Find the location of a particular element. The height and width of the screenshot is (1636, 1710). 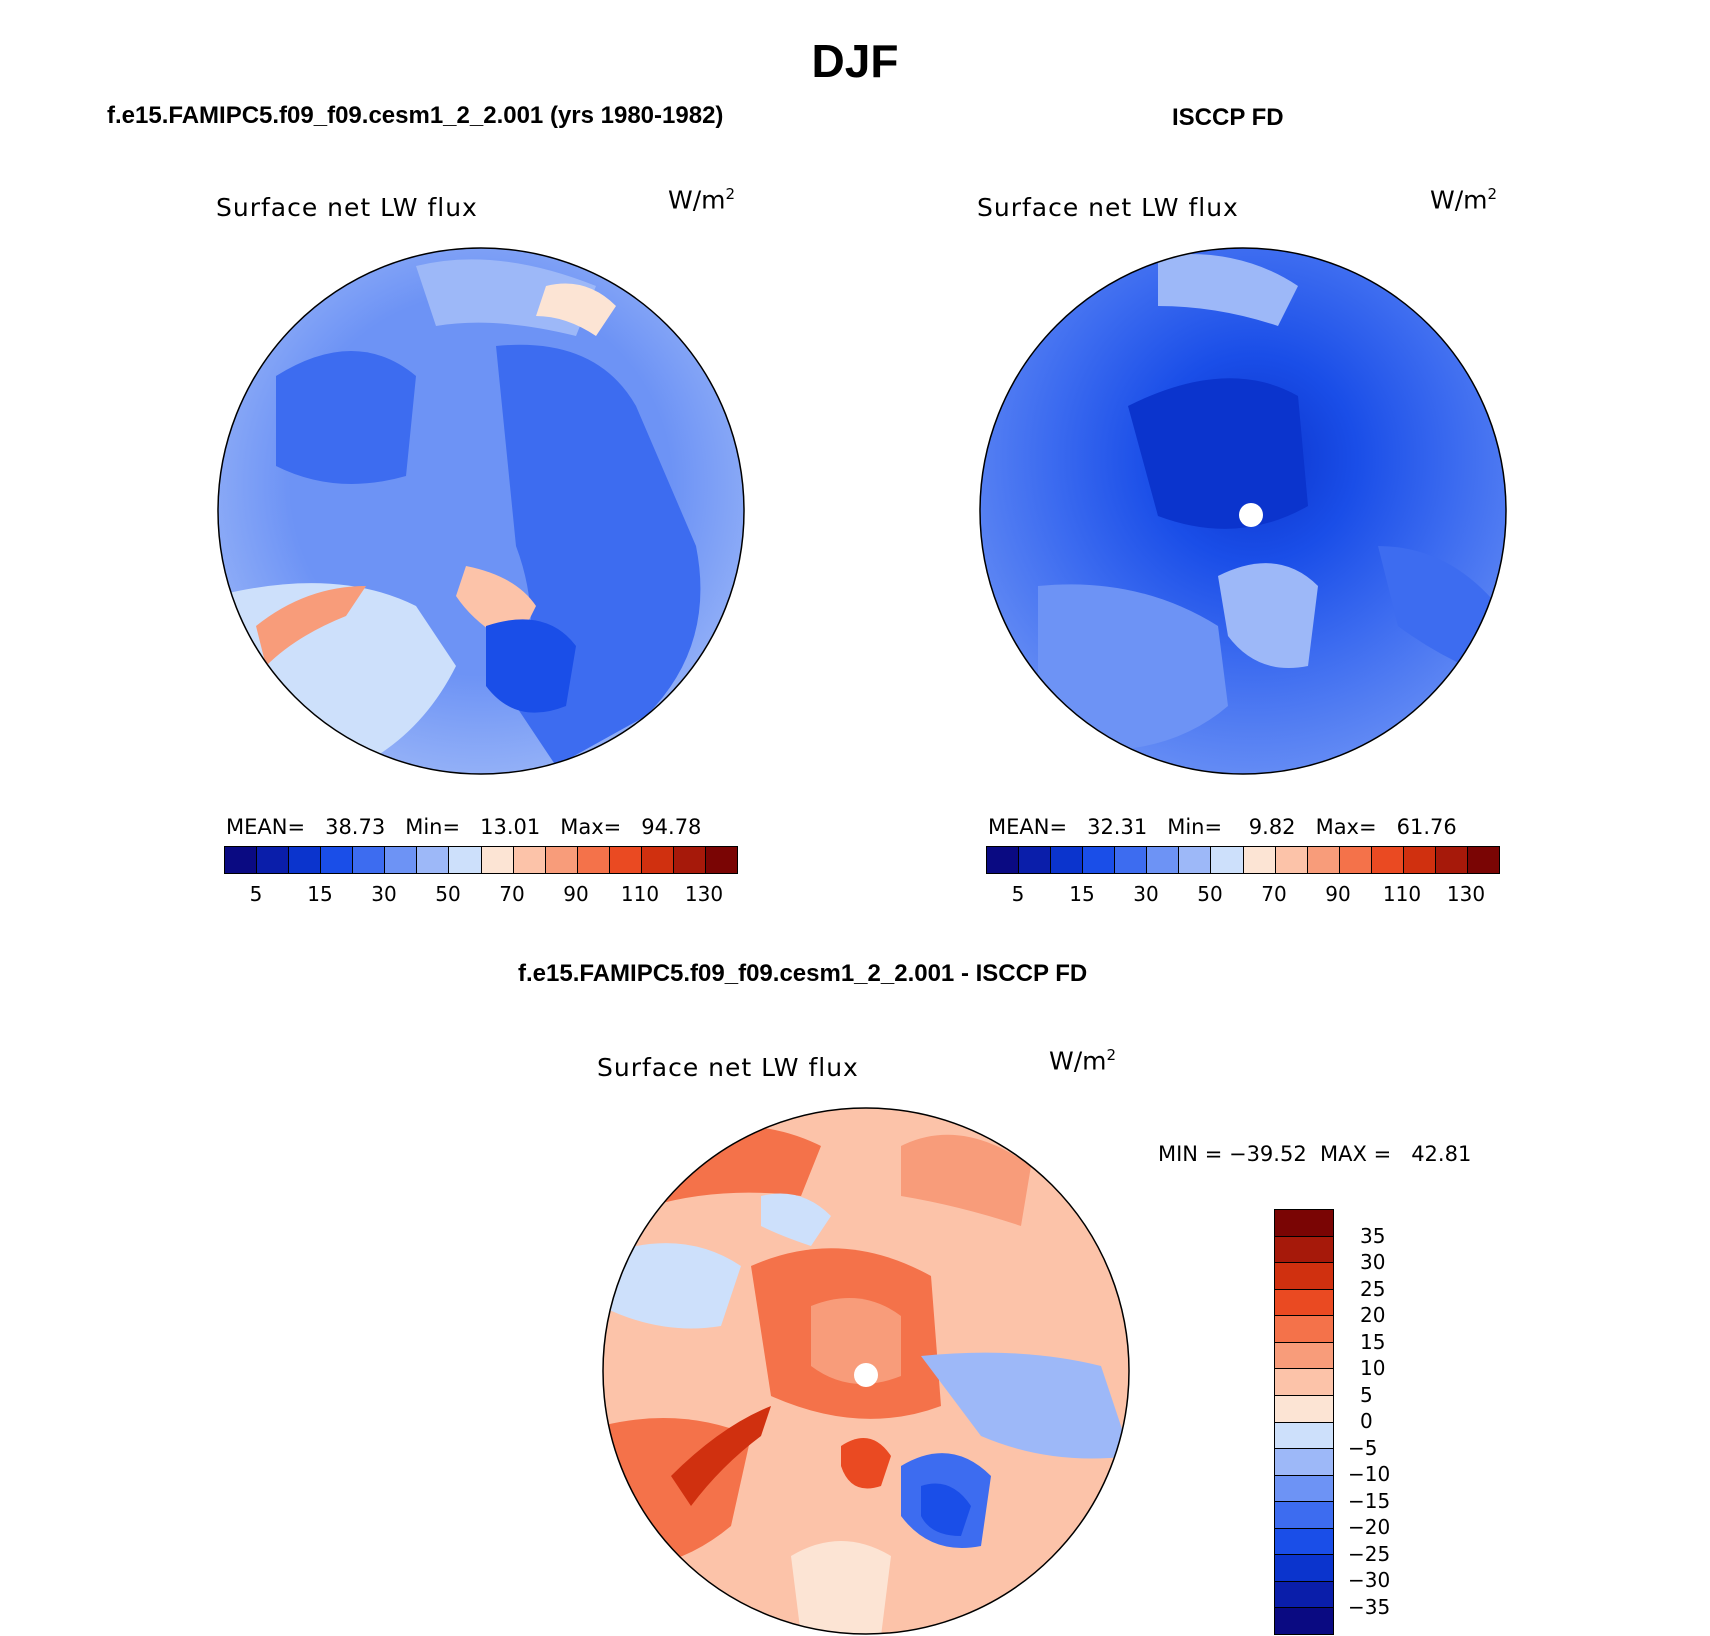

diff-colorbar-ticks: 35 30 25 20 15 10 5 0 −5 −10 −15 −20 −25 −30 −35 is located at coordinates (1388, 1421).